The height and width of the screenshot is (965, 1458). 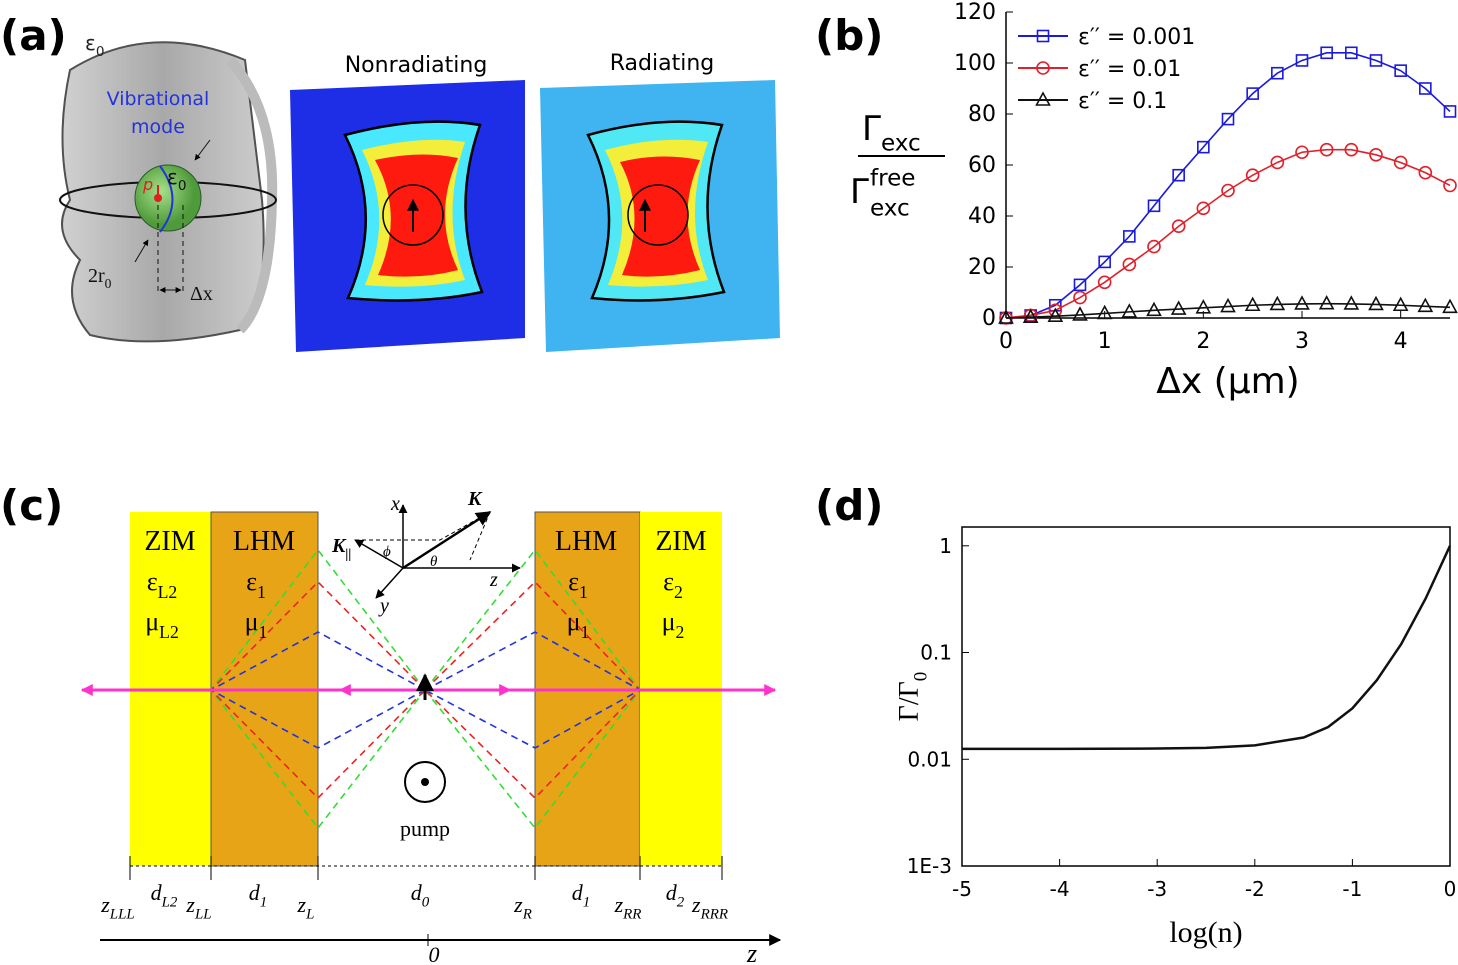 I want to click on thickness-label: dL2, so click(x=164, y=895).